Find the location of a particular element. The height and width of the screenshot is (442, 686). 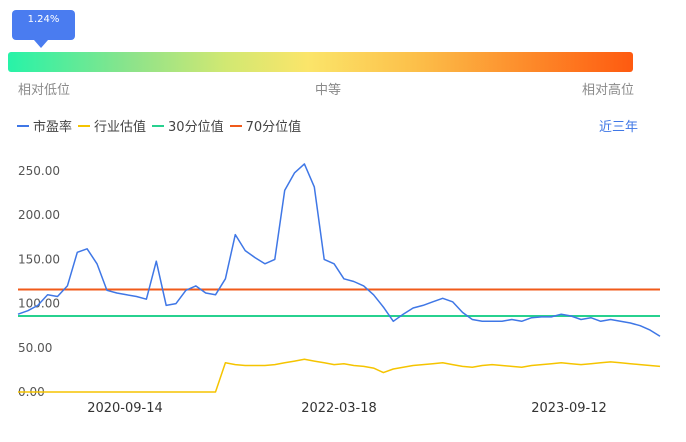

indicator-value: 1.24% is located at coordinates (43, 19).